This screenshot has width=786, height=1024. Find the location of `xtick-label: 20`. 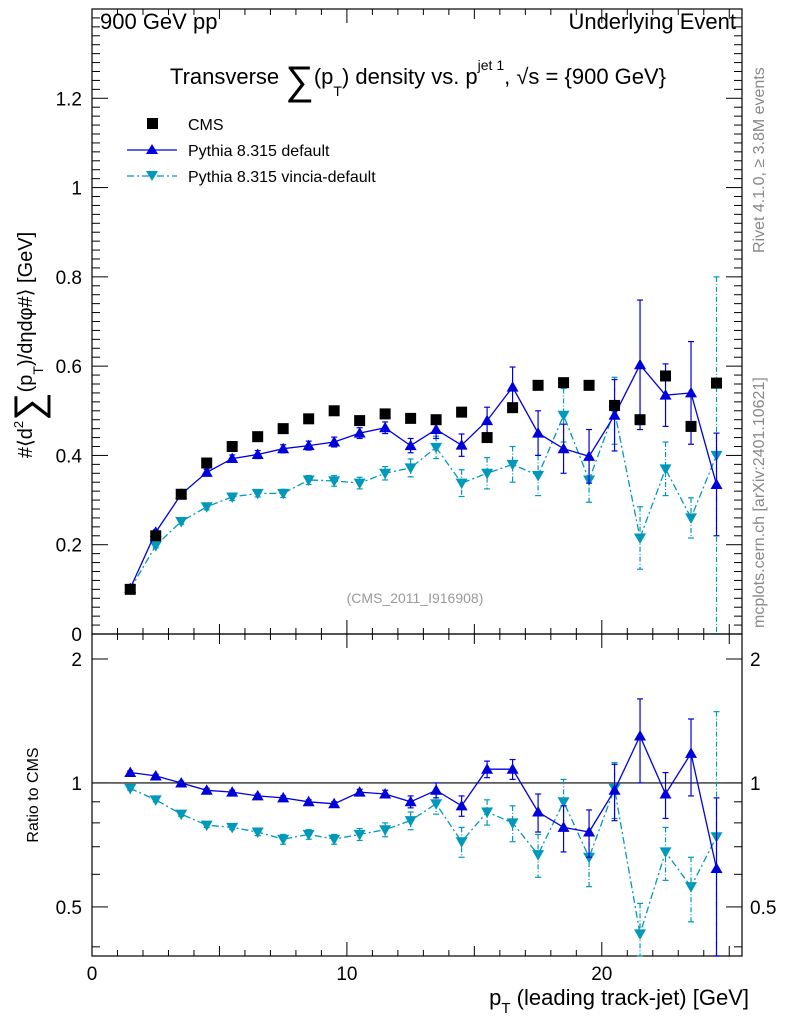

xtick-label: 20 is located at coordinates (601, 974).